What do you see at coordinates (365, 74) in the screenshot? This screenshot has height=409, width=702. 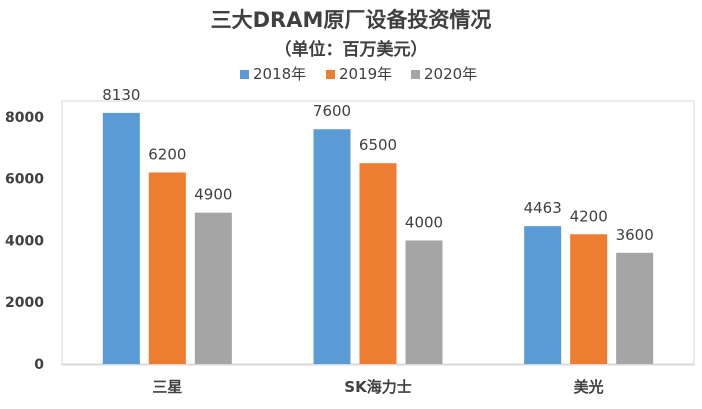 I see `legend-label: 2019年` at bounding box center [365, 74].